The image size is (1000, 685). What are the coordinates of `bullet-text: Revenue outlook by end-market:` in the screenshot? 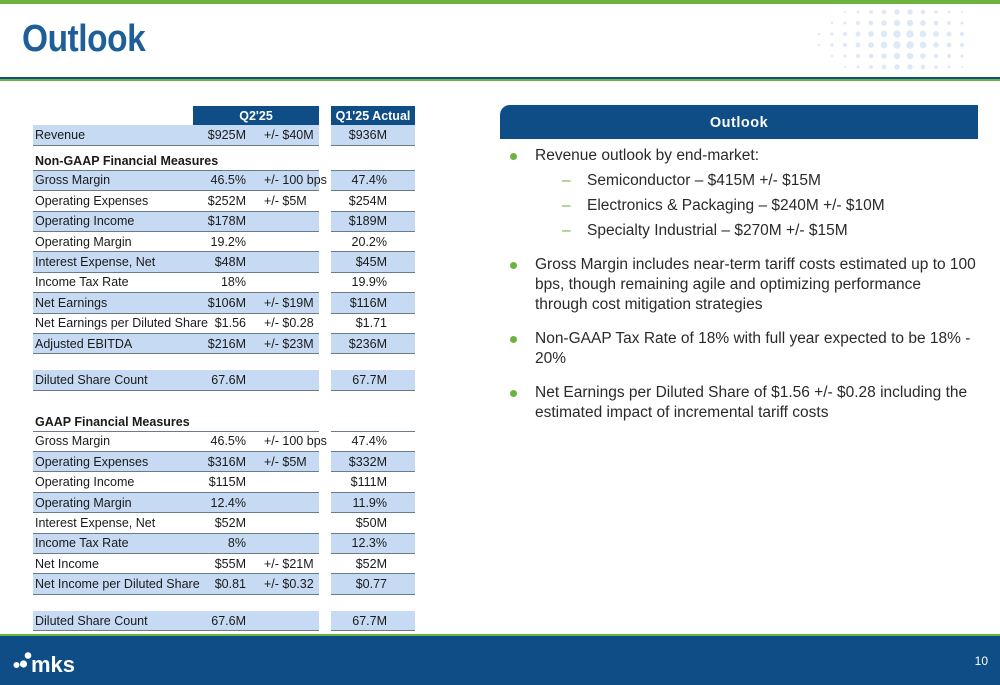 It's located at (647, 155).